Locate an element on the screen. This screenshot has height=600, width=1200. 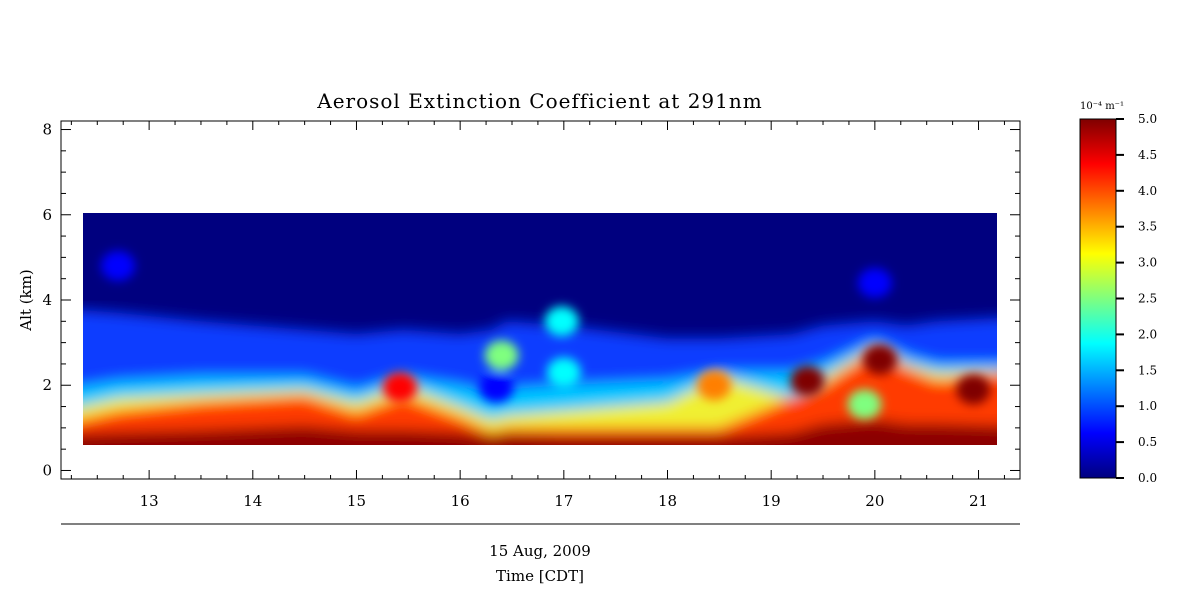
colorbar-tick-label: 0.5 is located at coordinates (1147, 442).